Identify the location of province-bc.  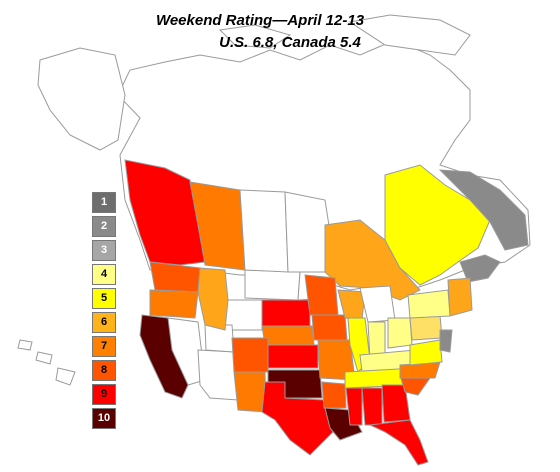
(165, 212).